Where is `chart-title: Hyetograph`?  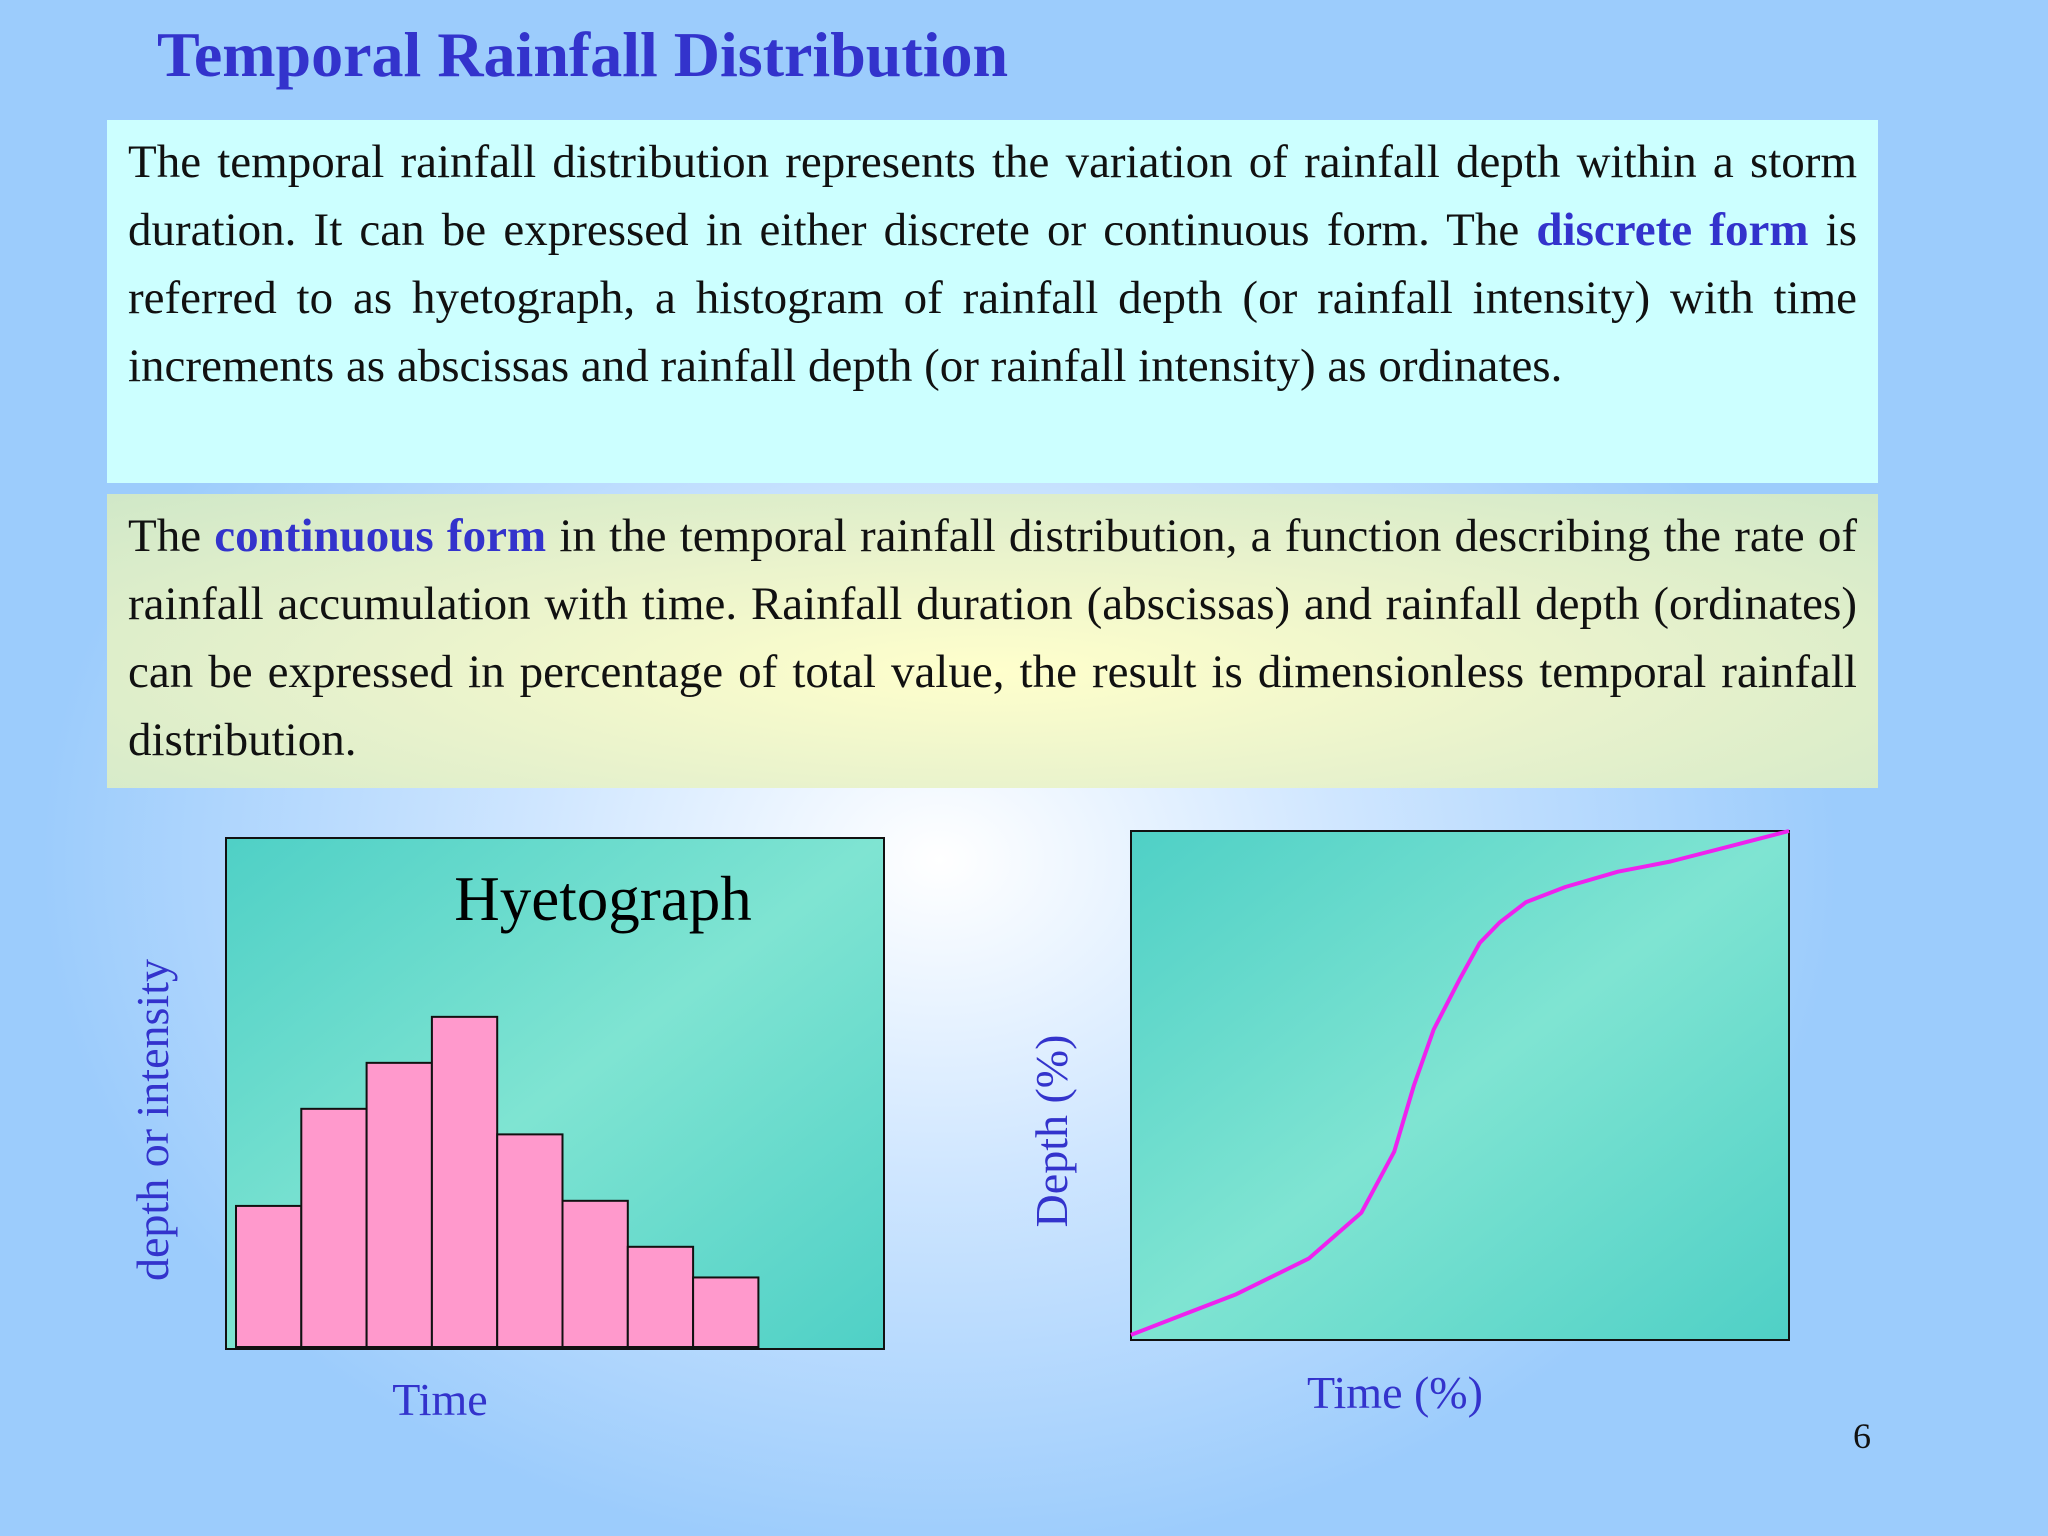 chart-title: Hyetograph is located at coordinates (602, 899).